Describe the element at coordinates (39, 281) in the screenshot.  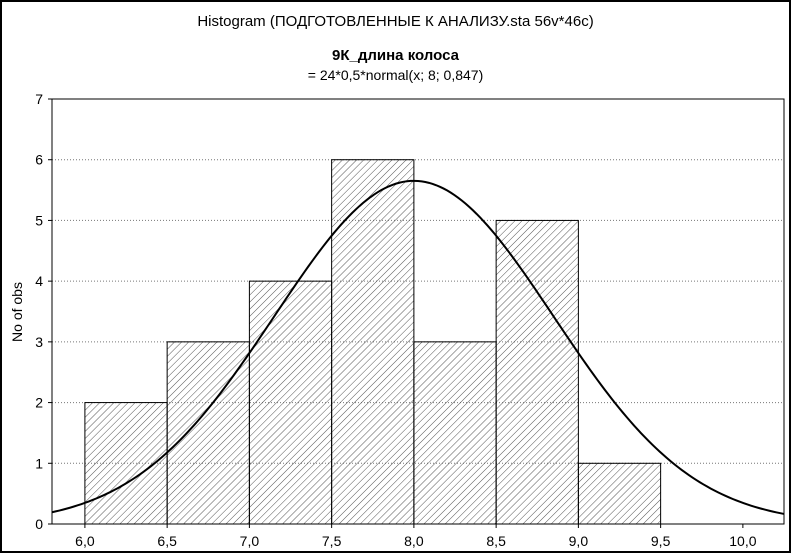
I see `y-tick-label: 4` at that location.